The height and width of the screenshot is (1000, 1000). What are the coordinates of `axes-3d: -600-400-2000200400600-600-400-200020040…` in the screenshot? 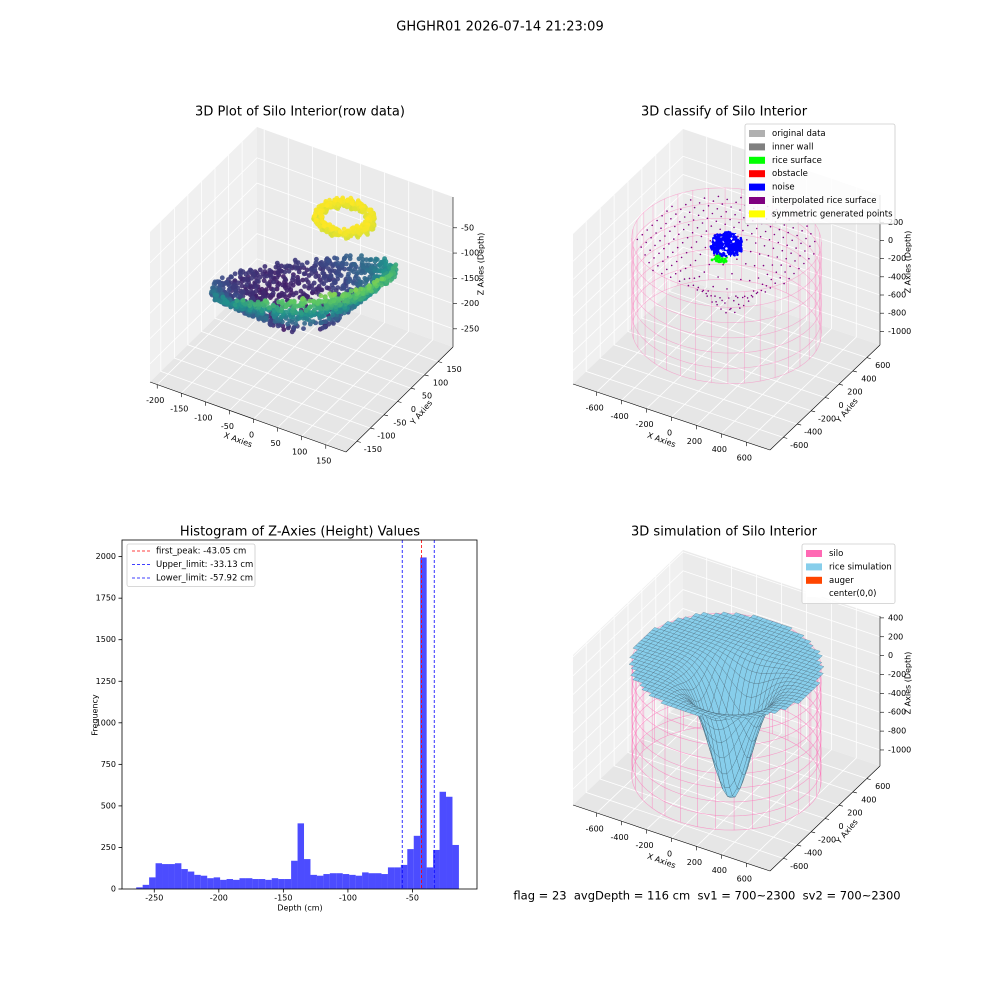 It's located at (742, 296).